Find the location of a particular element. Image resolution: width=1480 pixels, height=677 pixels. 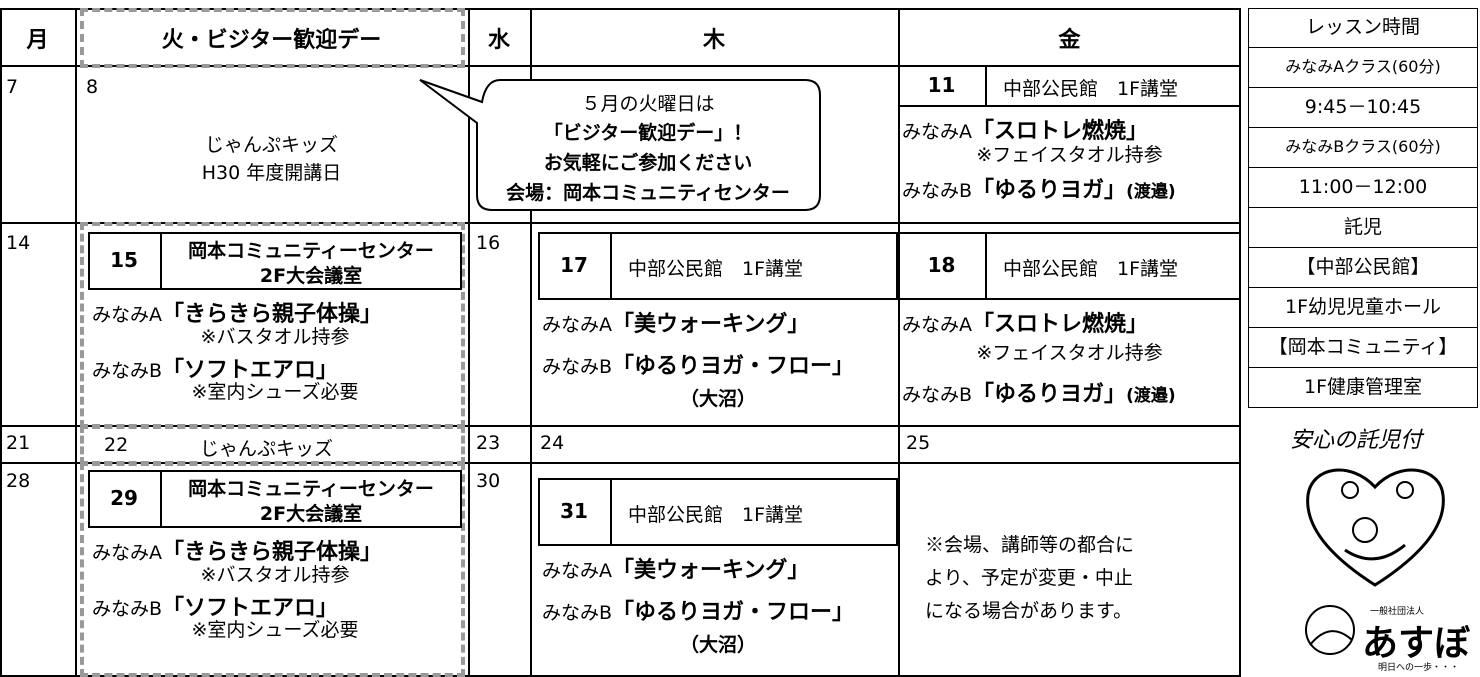

date: 8 is located at coordinates (92, 87).